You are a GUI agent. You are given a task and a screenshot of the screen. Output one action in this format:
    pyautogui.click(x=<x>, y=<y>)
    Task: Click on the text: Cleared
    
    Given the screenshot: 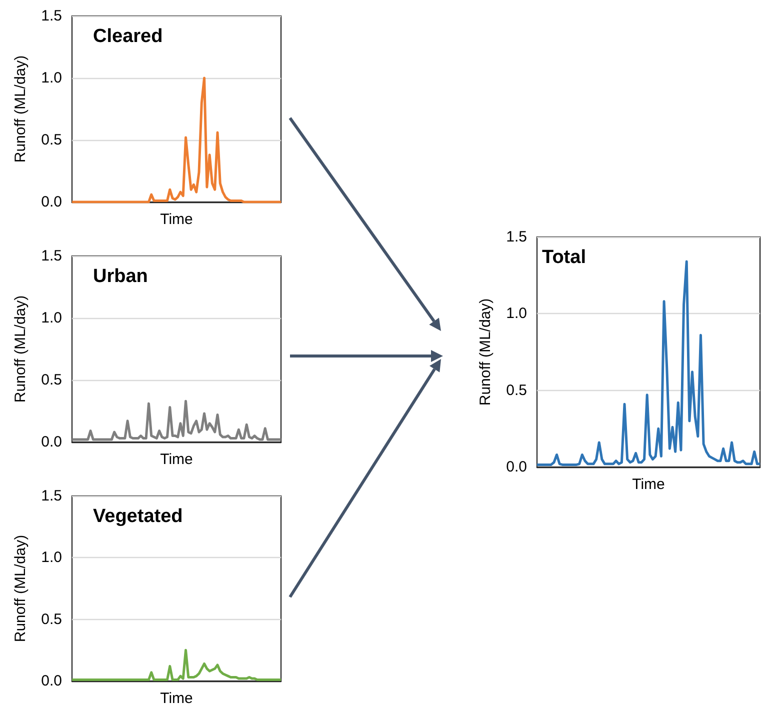 What is the action you would take?
    pyautogui.click(x=128, y=36)
    